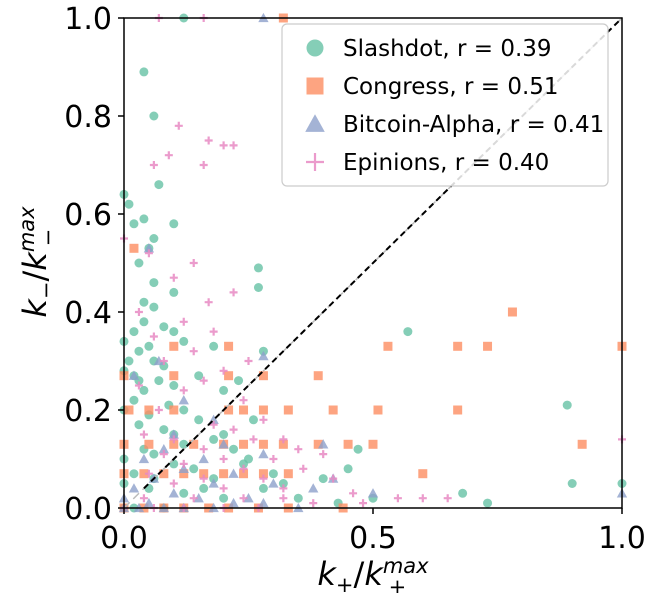 The width and height of the screenshot is (653, 593). Describe the element at coordinates (426, 125) in the screenshot. I see `legend-series-name: Bitcoin-Alpha,` at that location.